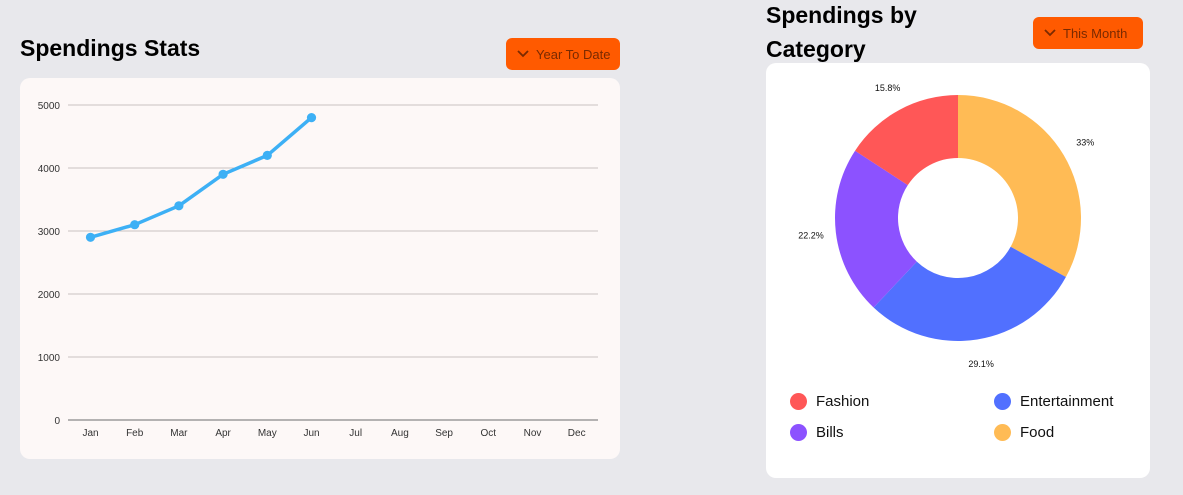  I want to click on dropdown-label: This Month, so click(1095, 33).